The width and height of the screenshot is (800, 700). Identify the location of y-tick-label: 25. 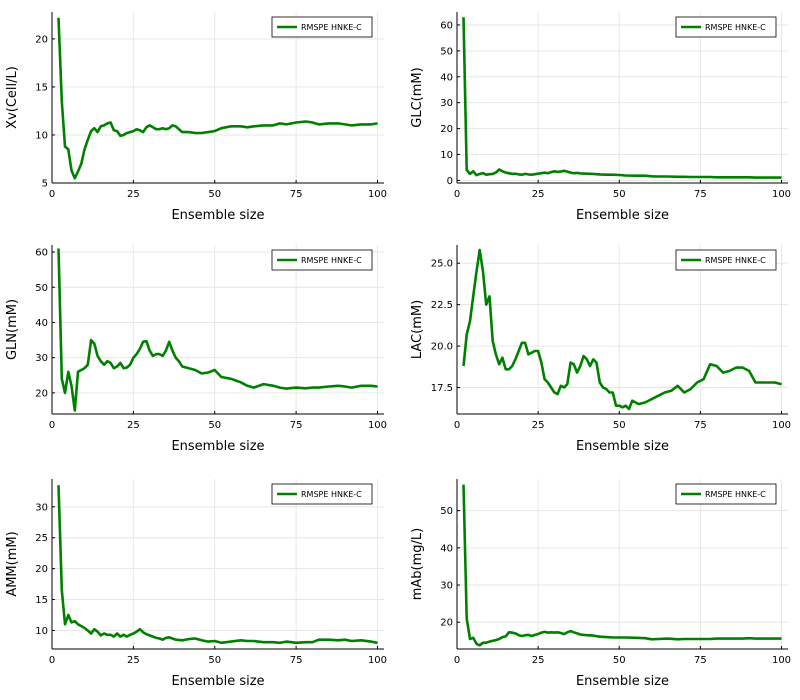
(41, 538).